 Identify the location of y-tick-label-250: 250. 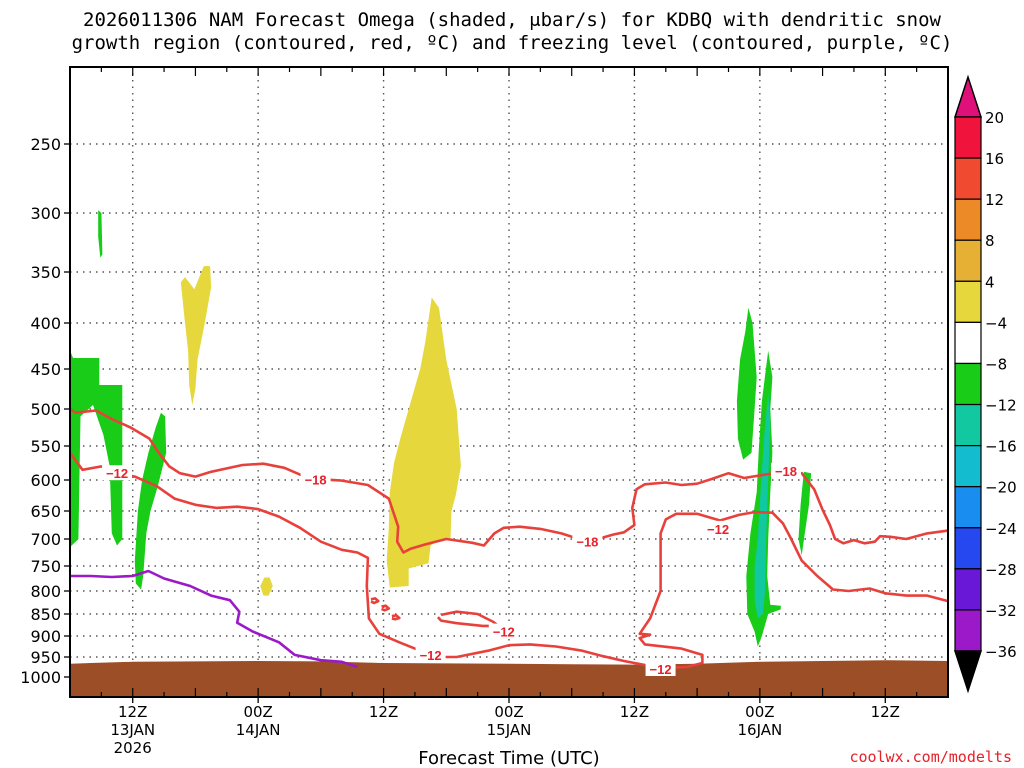
(45, 144).